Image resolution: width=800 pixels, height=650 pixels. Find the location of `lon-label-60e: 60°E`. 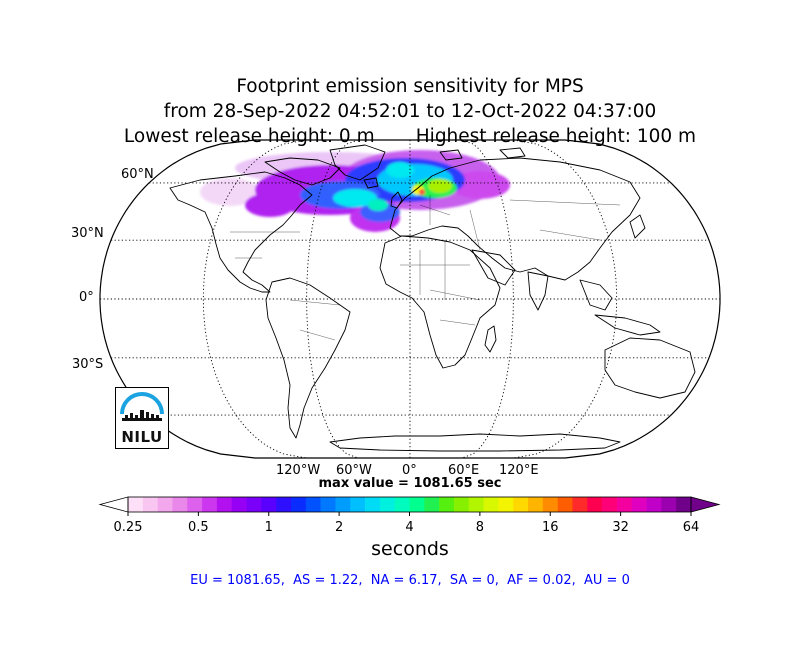

lon-label-60e: 60°E is located at coordinates (464, 470).